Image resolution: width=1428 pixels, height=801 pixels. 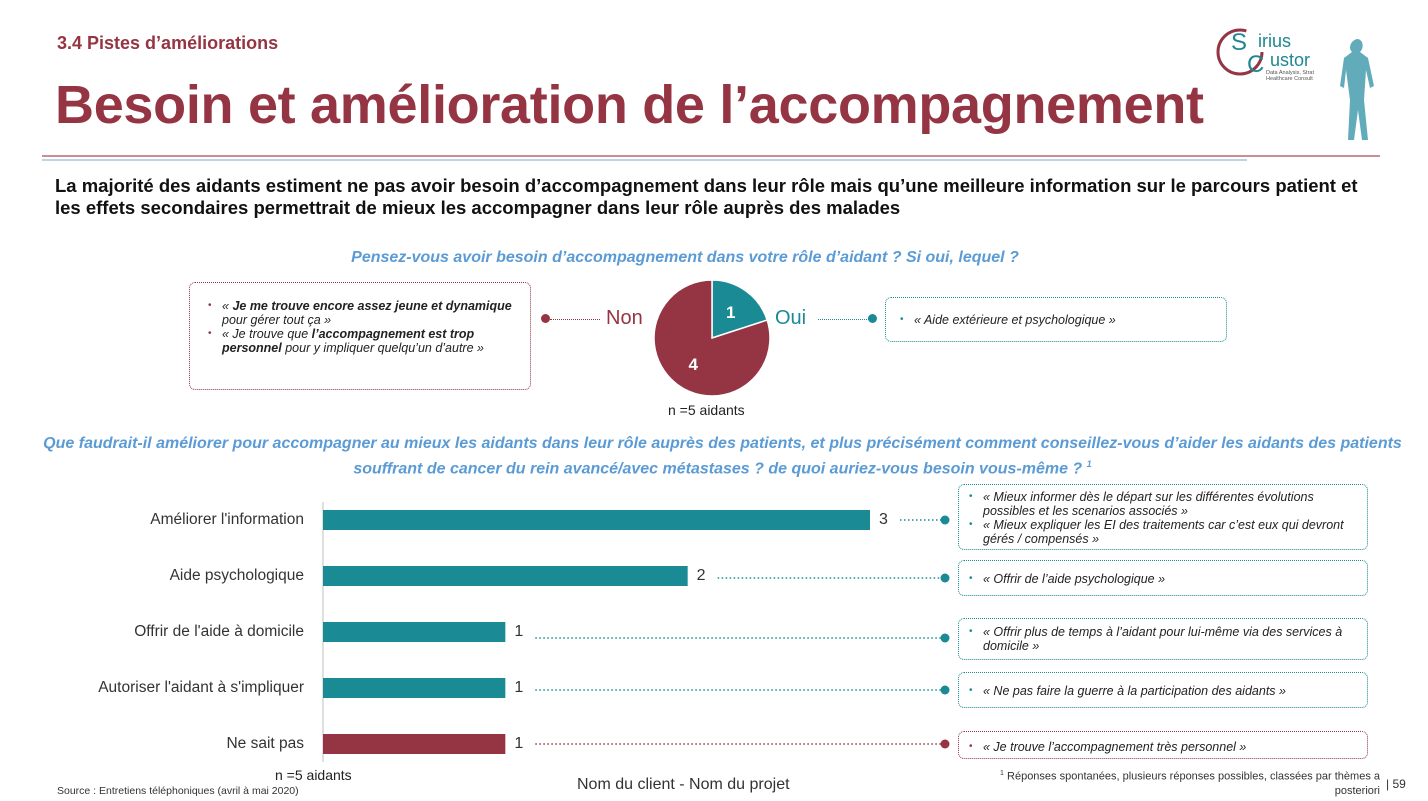 I want to click on quote-box-oui: « Aide extérieure et psychologique », so click(x=1056, y=319).